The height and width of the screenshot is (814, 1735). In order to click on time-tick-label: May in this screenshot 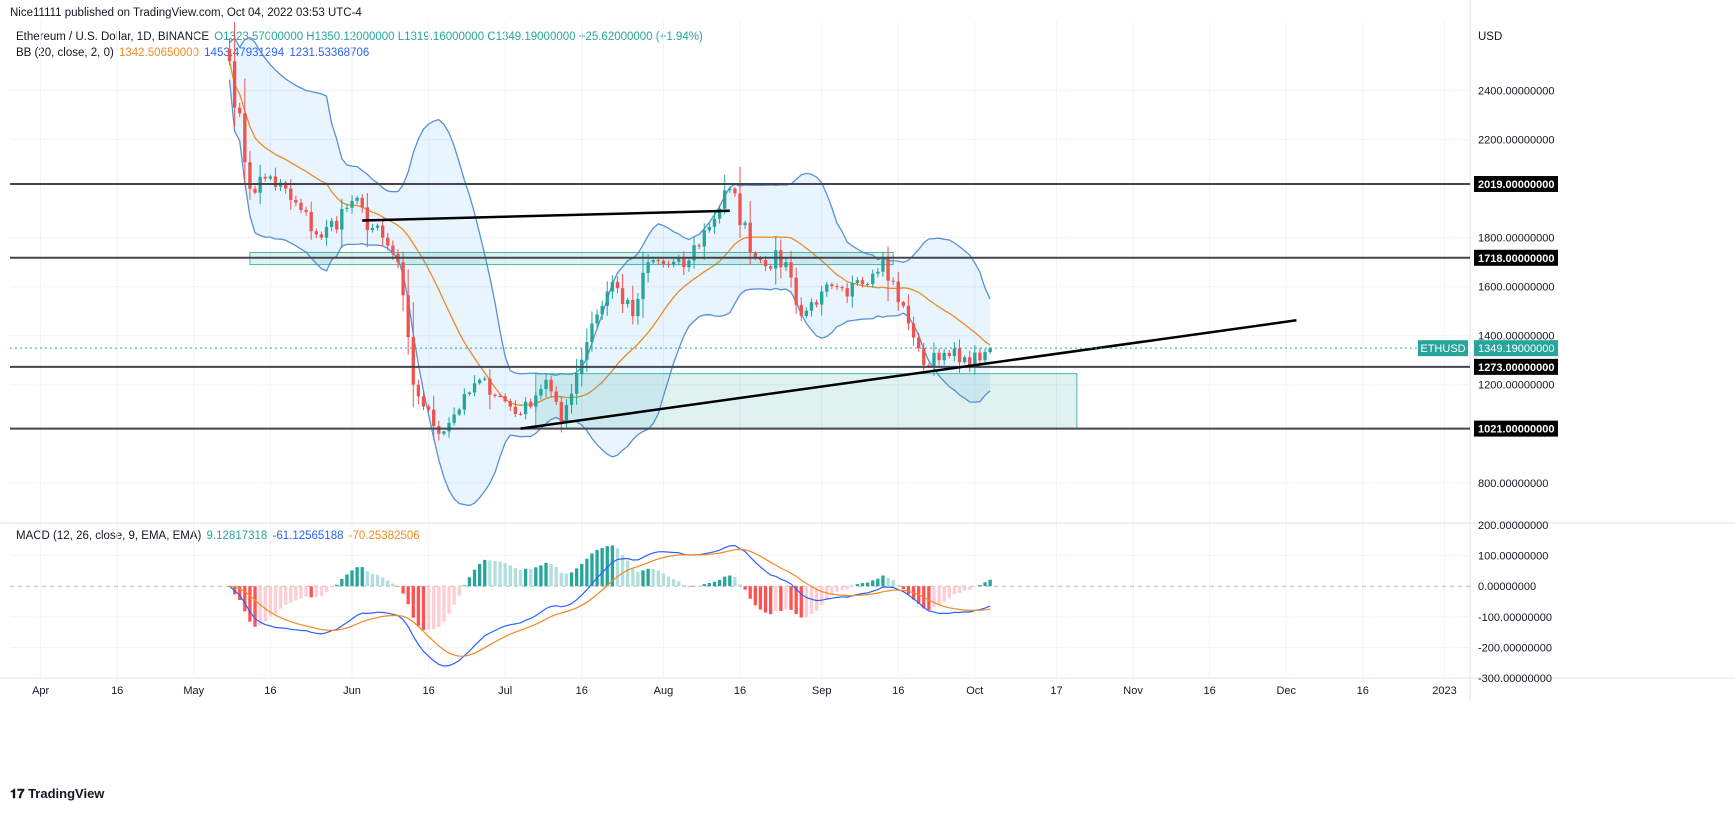, I will do `click(193, 691)`.